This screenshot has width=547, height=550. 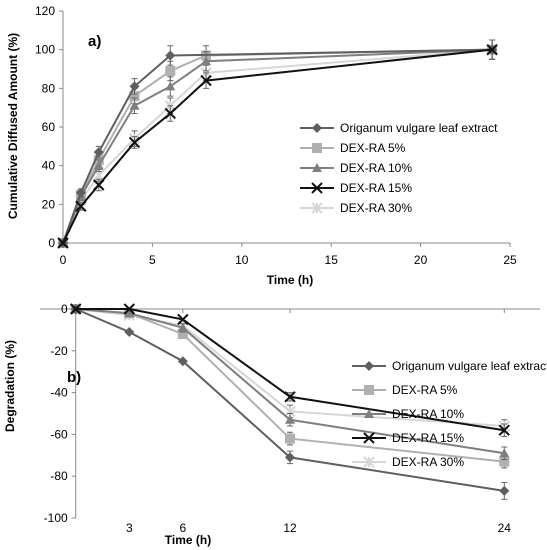 I want to click on panel-b-label: b), so click(x=74, y=377).